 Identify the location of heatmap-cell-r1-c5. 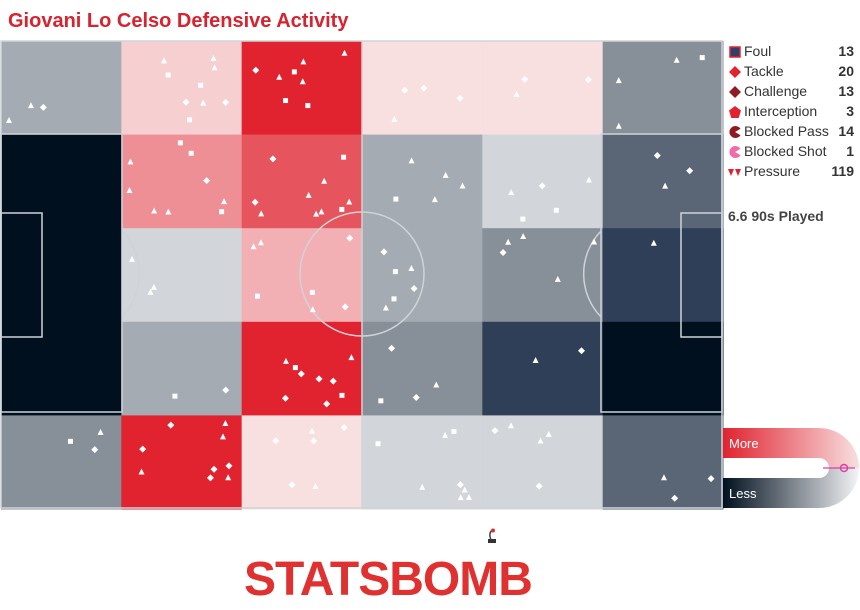
(663, 181).